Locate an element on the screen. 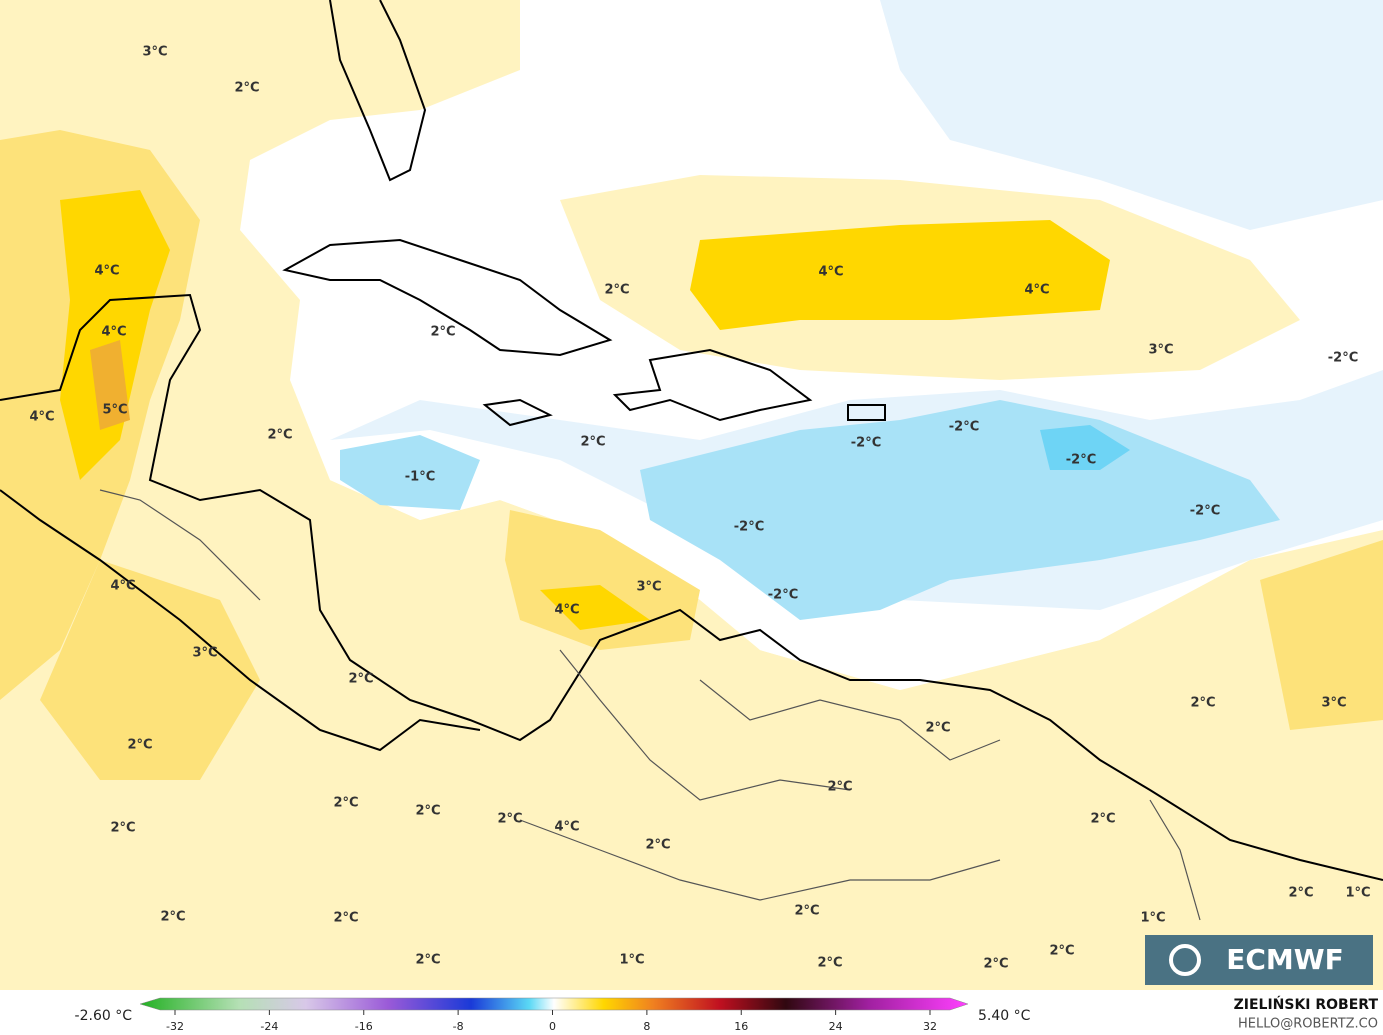  credit-name: ZIELIŃSKI ROBERT is located at coordinates (1306, 1004).